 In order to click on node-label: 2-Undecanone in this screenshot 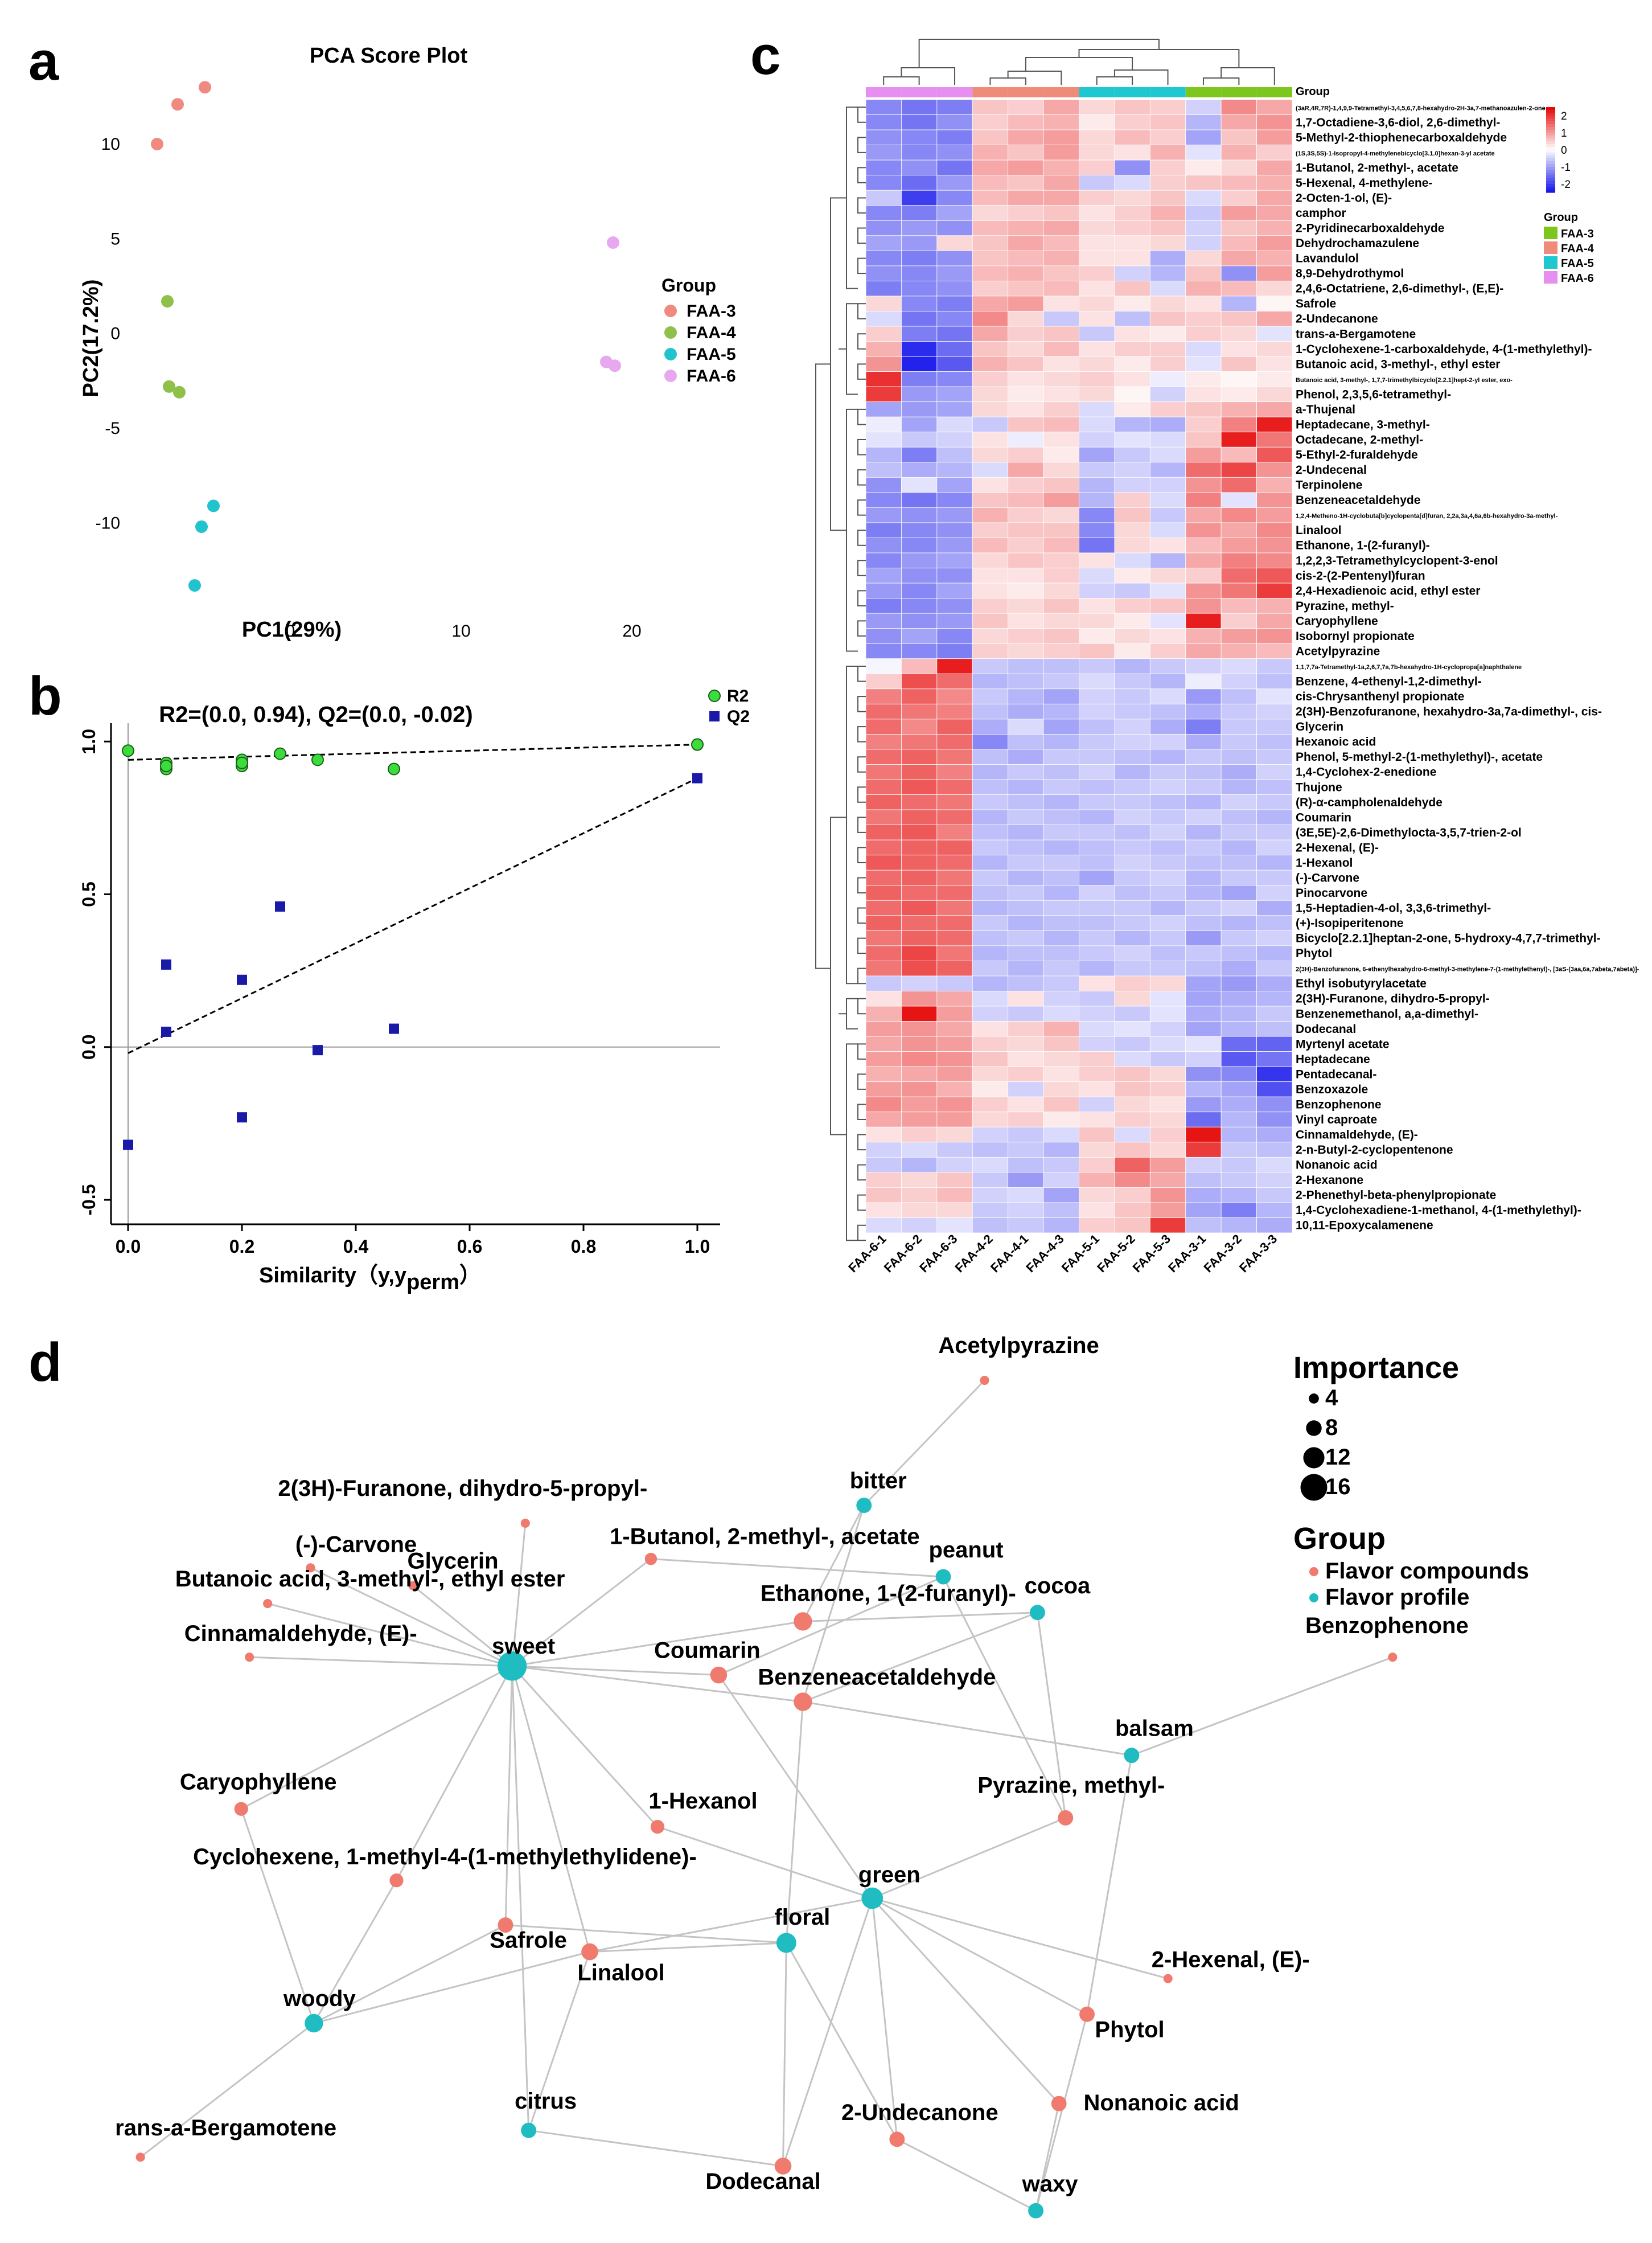, I will do `click(919, 2112)`.